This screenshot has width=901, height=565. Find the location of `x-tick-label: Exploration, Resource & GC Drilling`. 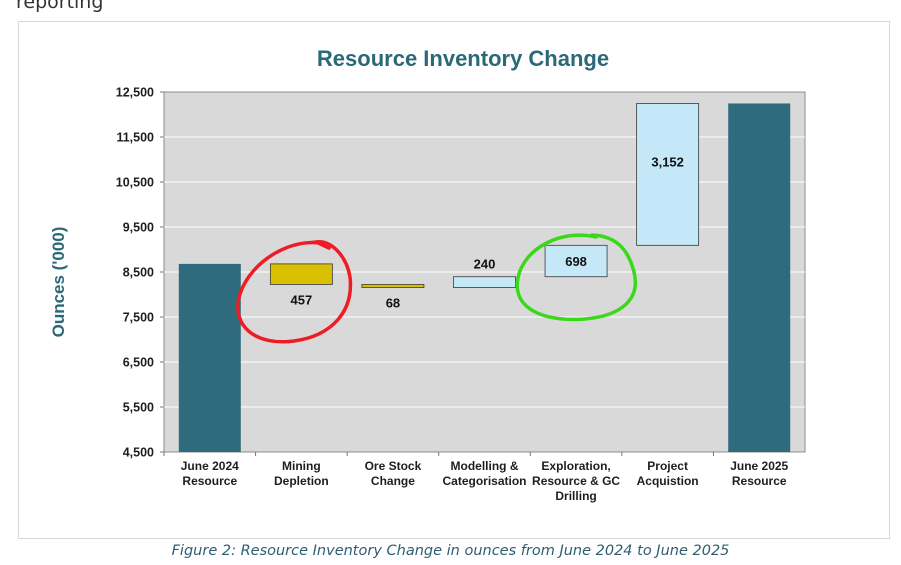

x-tick-label: Exploration, Resource & GC Drilling is located at coordinates (576, 481).